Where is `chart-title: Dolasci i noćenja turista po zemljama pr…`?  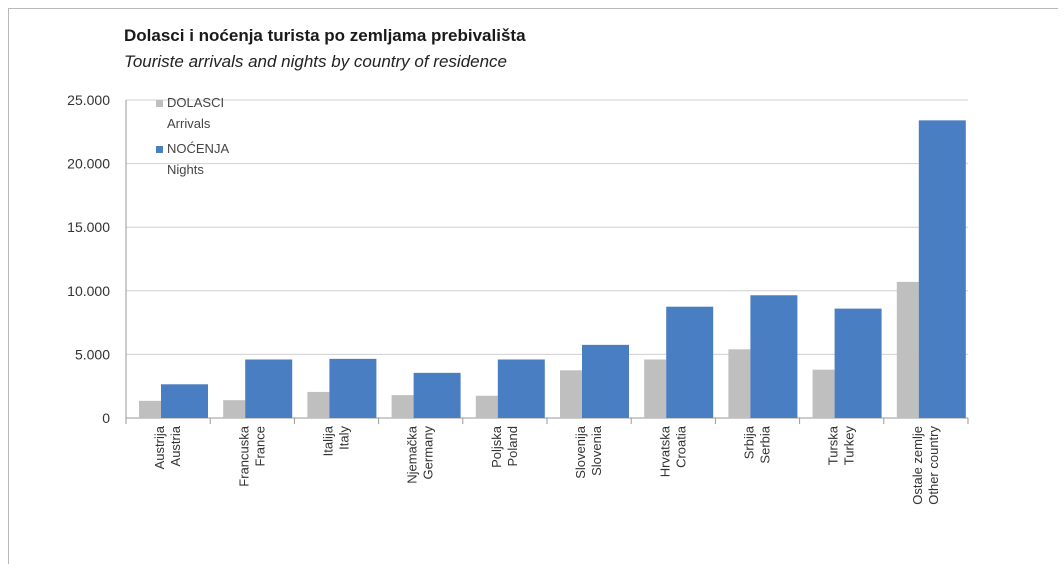 chart-title: Dolasci i noćenja turista po zemljama pr… is located at coordinates (325, 35).